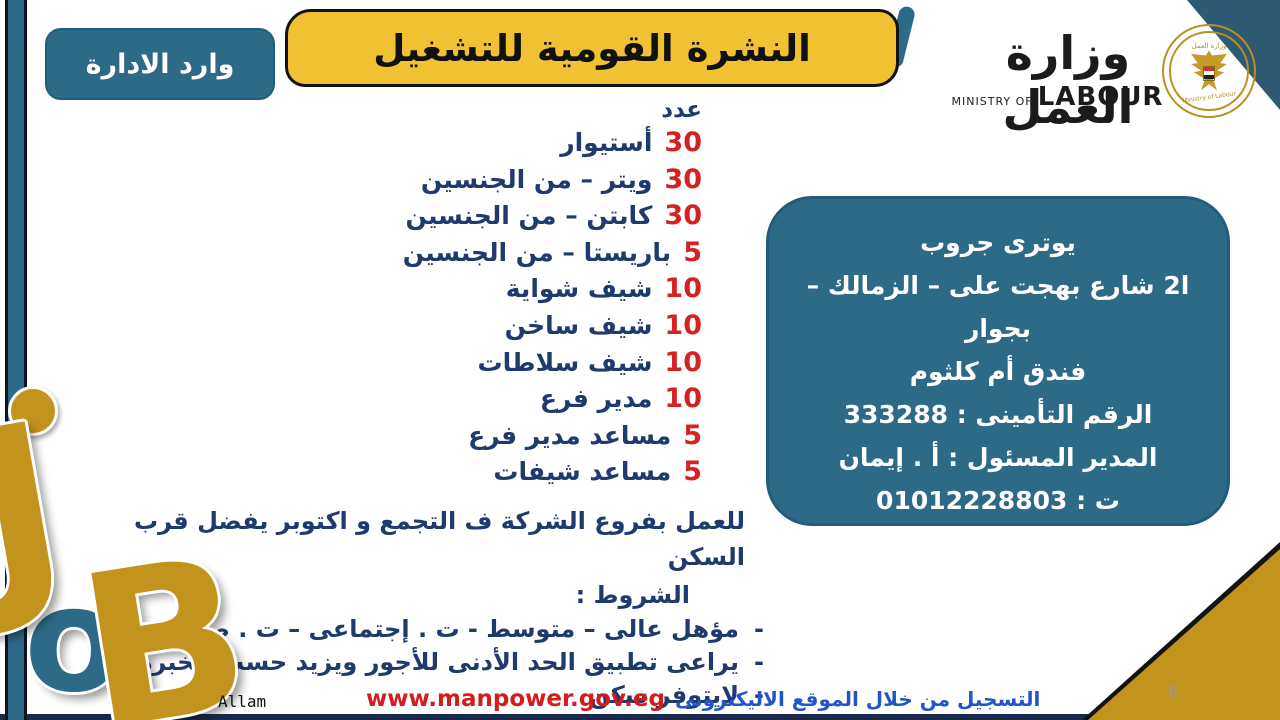 Image resolution: width=1280 pixels, height=720 pixels. What do you see at coordinates (529, 216) in the screenshot?
I see `job-title: كابتن – من الجنسين` at bounding box center [529, 216].